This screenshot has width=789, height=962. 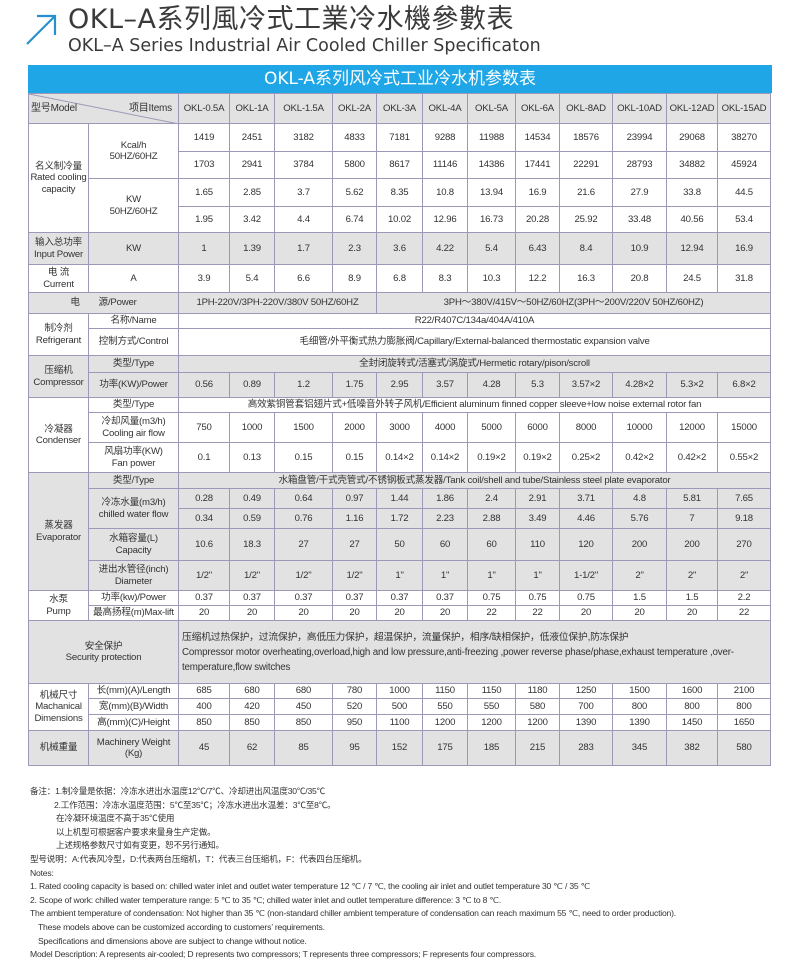 I want to click on airflow-cell: 15000, so click(x=744, y=427).